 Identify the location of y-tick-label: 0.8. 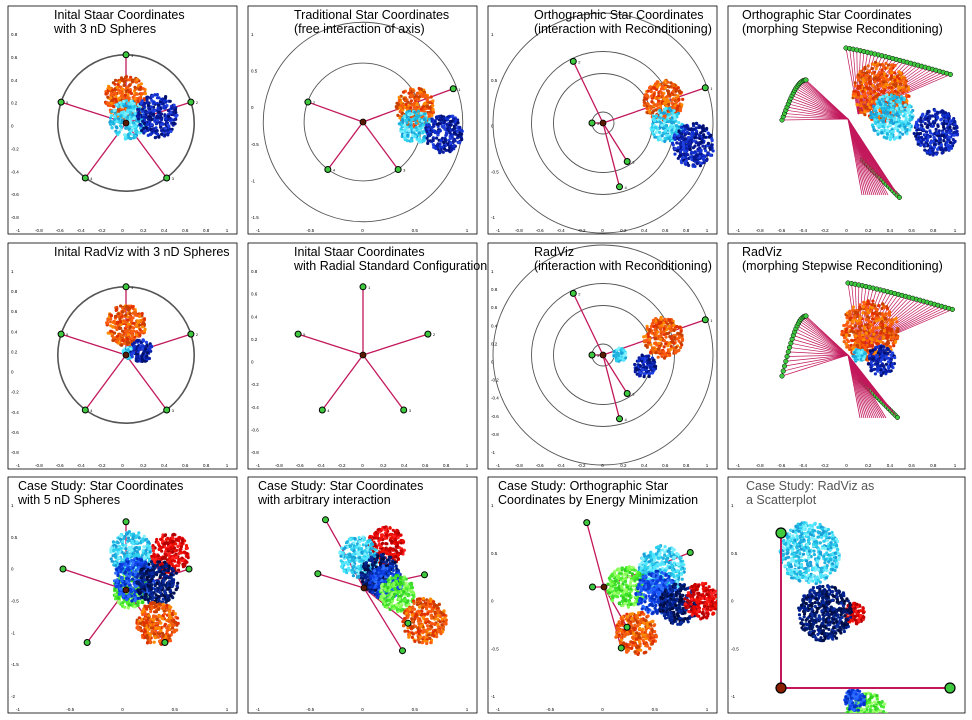
(494, 289).